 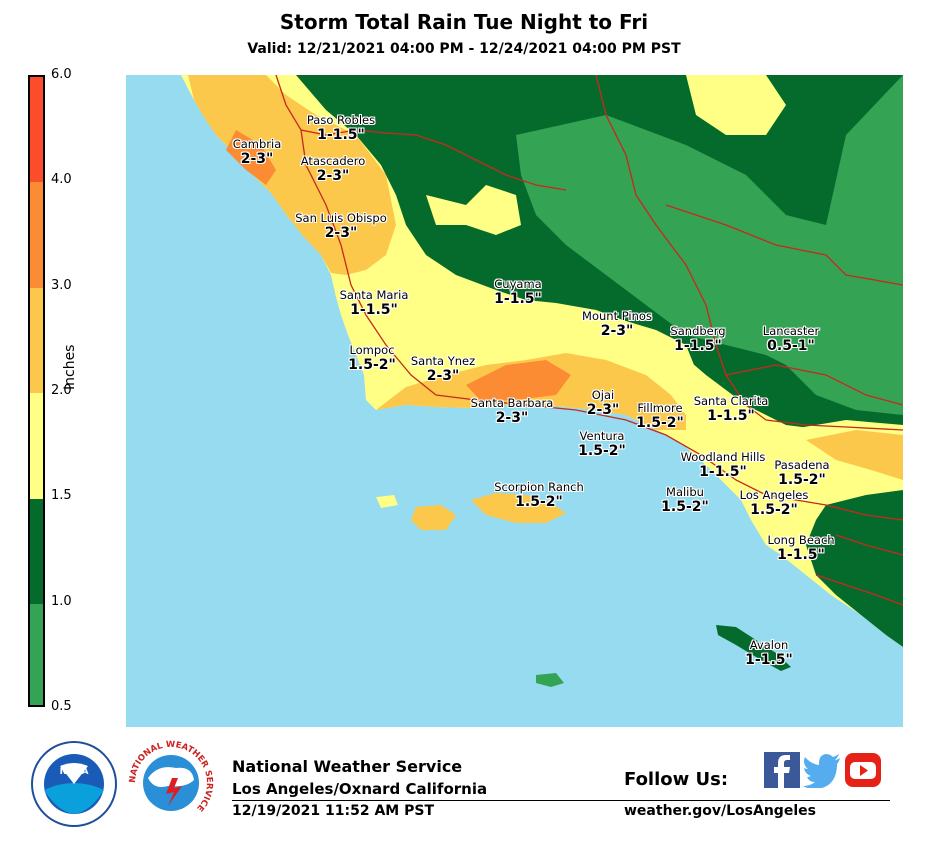 I want to click on noaa-logo-text: NOAA, so click(x=74, y=772).